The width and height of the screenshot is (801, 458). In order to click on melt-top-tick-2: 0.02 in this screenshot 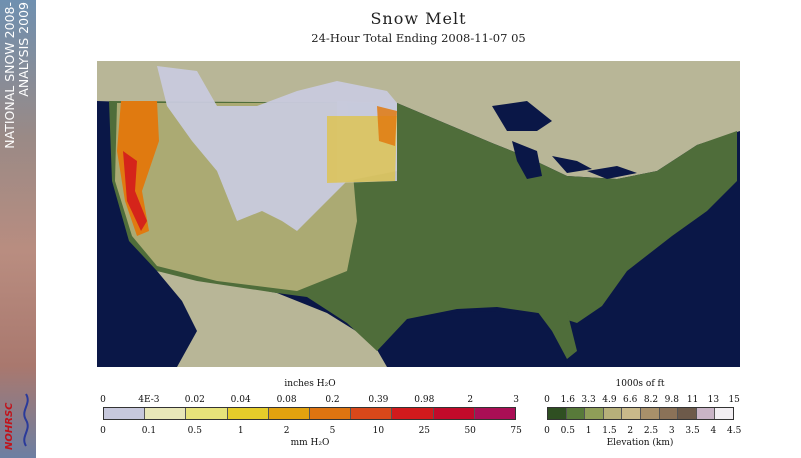, I will do `click(194, 400)`.